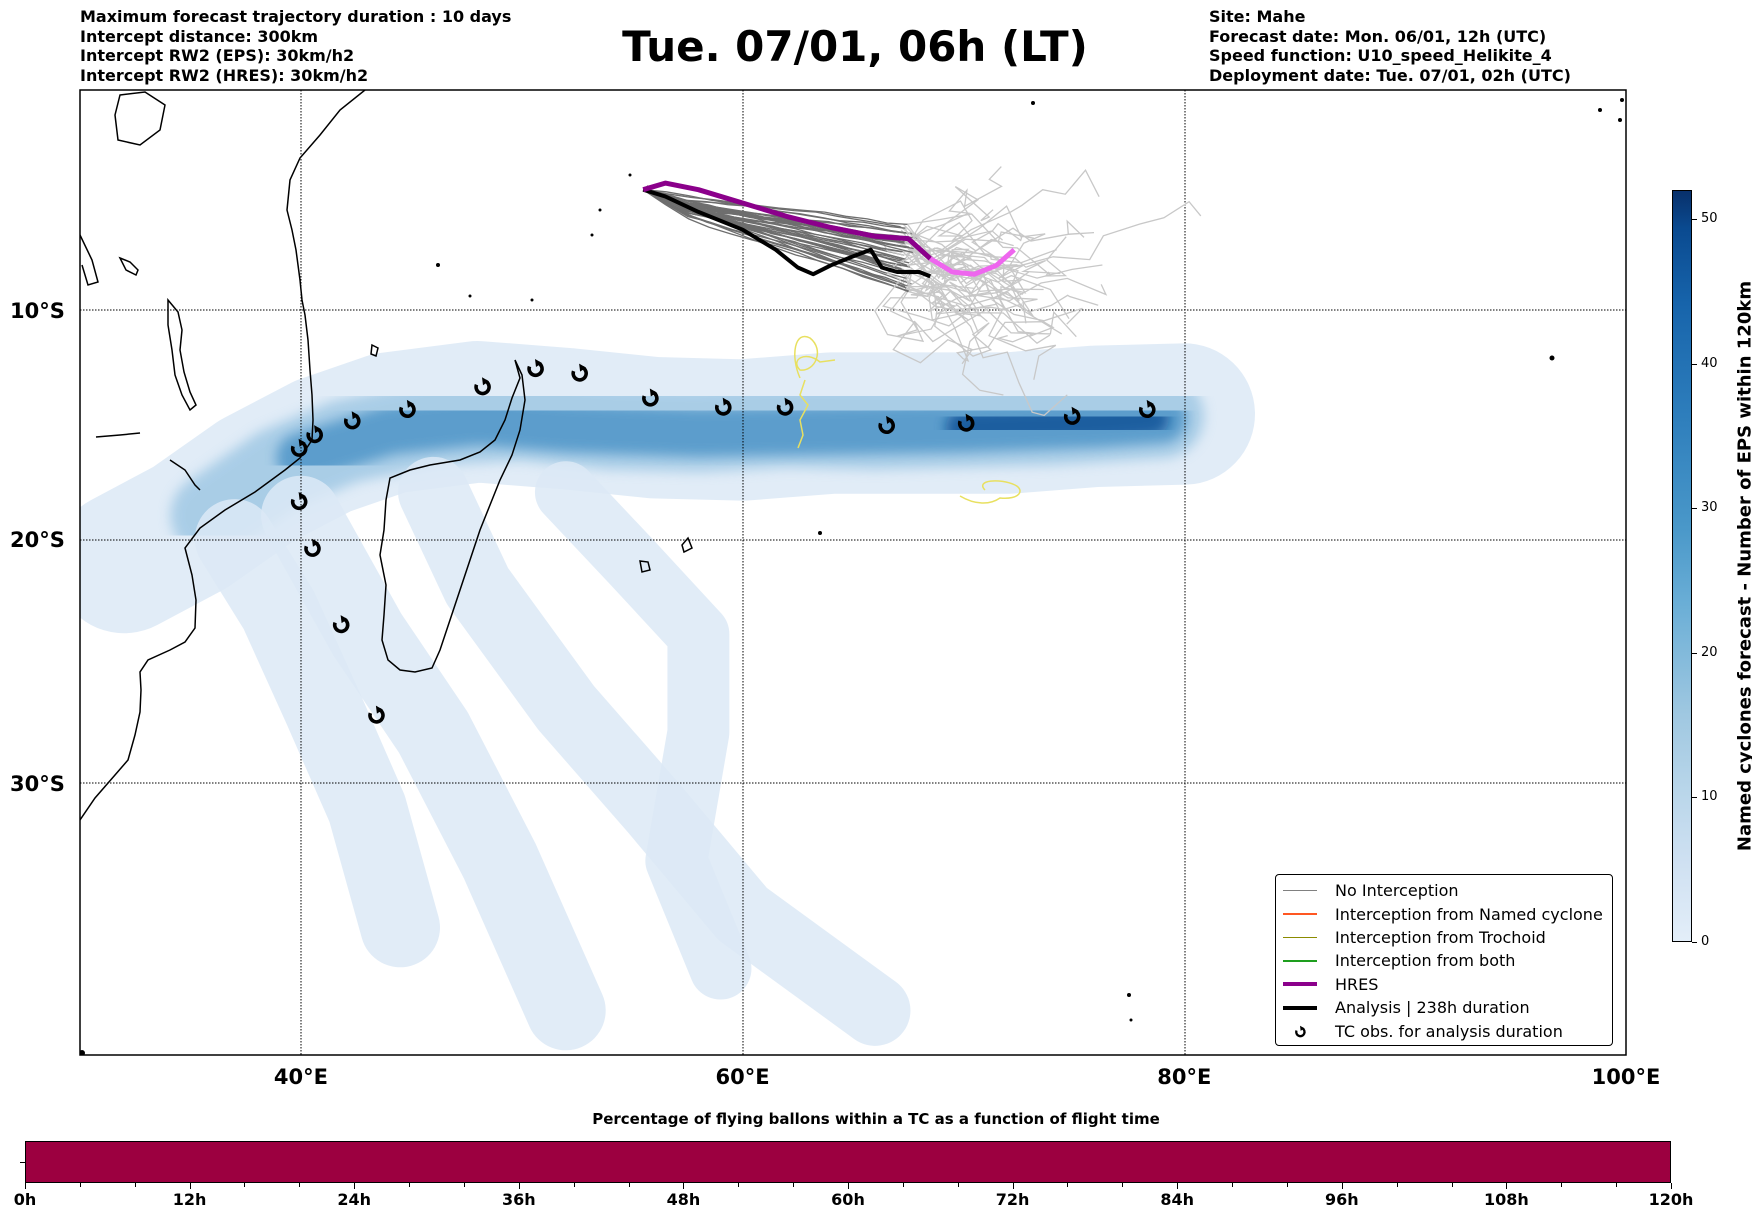  Describe the element at coordinates (1184, 1077) in the screenshot. I see `lon-label: 80°E` at that location.